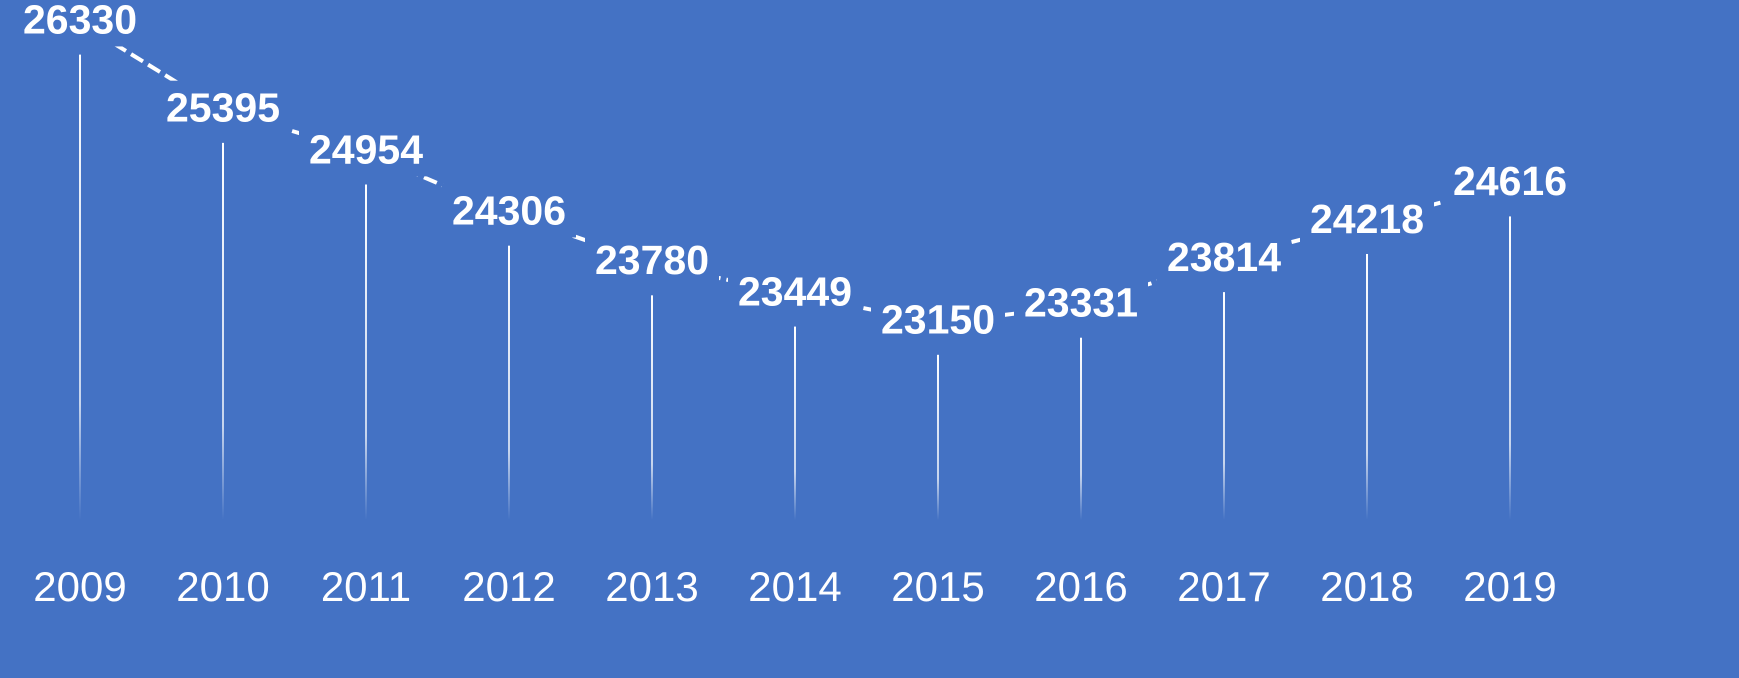 The image size is (1739, 678). What do you see at coordinates (366, 586) in the screenshot?
I see `x-tick-label: 2011` at bounding box center [366, 586].